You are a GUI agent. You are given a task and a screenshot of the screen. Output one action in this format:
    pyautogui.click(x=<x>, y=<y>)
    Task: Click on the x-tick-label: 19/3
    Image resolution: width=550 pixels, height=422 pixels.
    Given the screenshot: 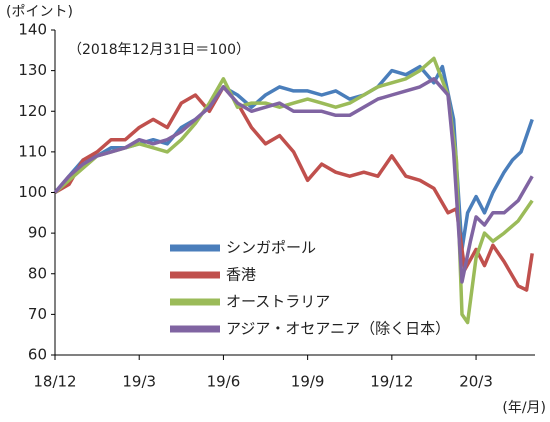 What is the action you would take?
    pyautogui.click(x=139, y=382)
    